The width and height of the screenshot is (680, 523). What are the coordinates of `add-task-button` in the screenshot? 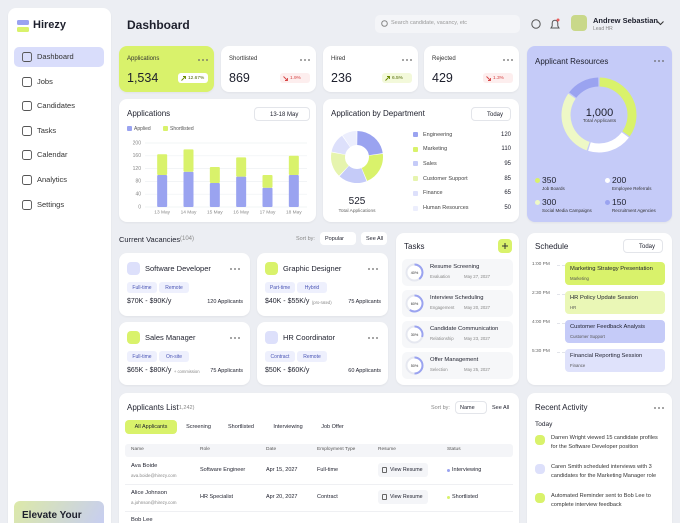 It's located at (505, 246).